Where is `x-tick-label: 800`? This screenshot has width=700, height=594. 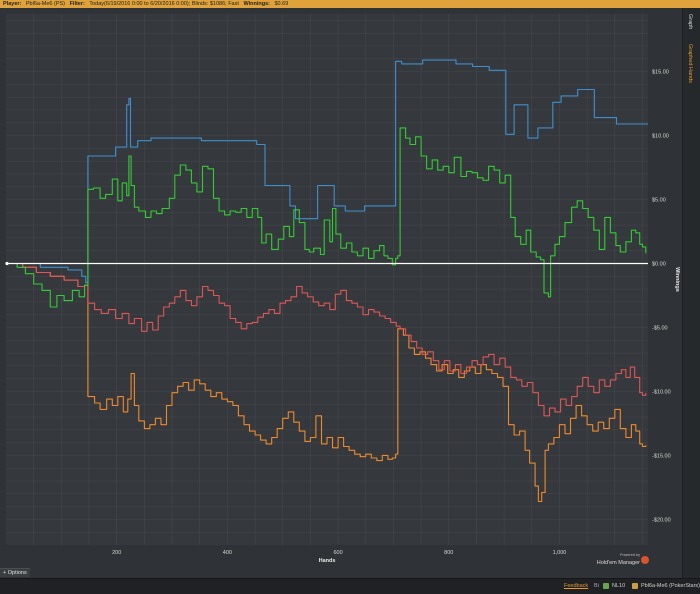
x-tick-label: 800 is located at coordinates (448, 553).